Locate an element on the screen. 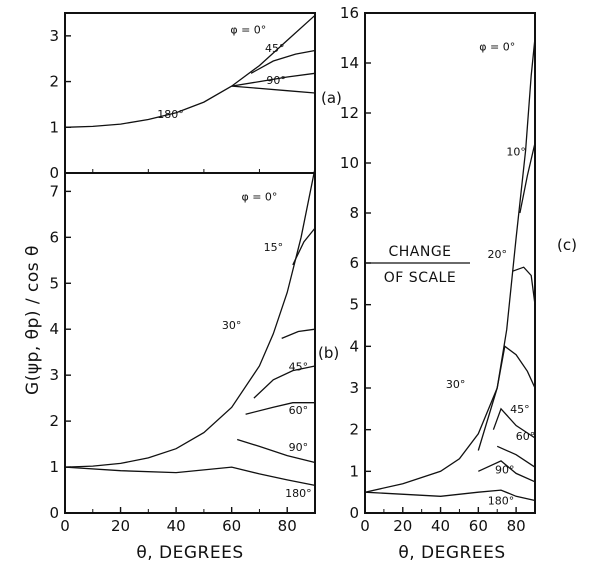  panel-b-ytick-label: 2 is located at coordinates (54, 421).